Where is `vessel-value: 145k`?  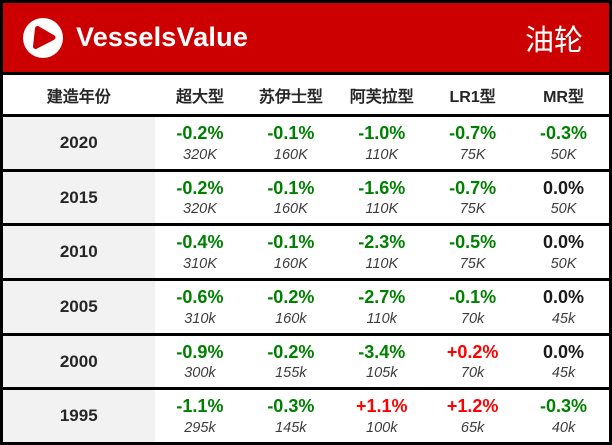
vessel-value: 145k is located at coordinates (291, 427).